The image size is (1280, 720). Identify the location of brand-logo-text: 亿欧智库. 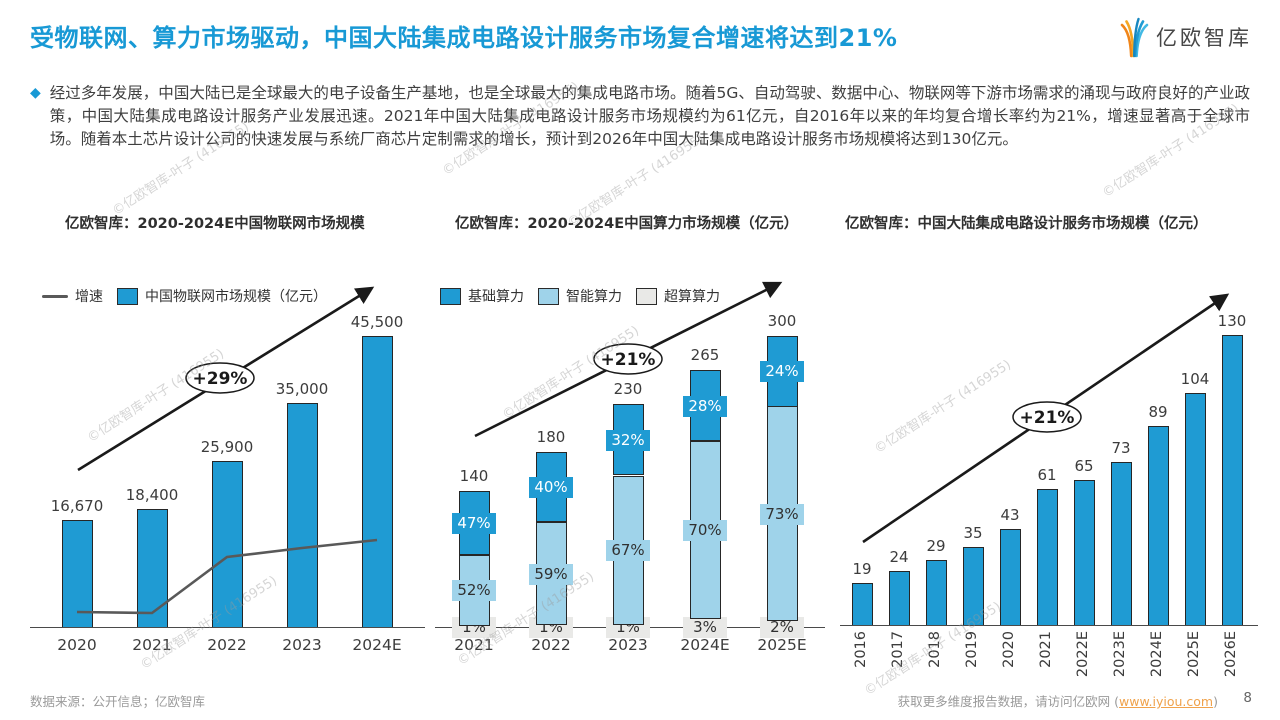
(1204, 38).